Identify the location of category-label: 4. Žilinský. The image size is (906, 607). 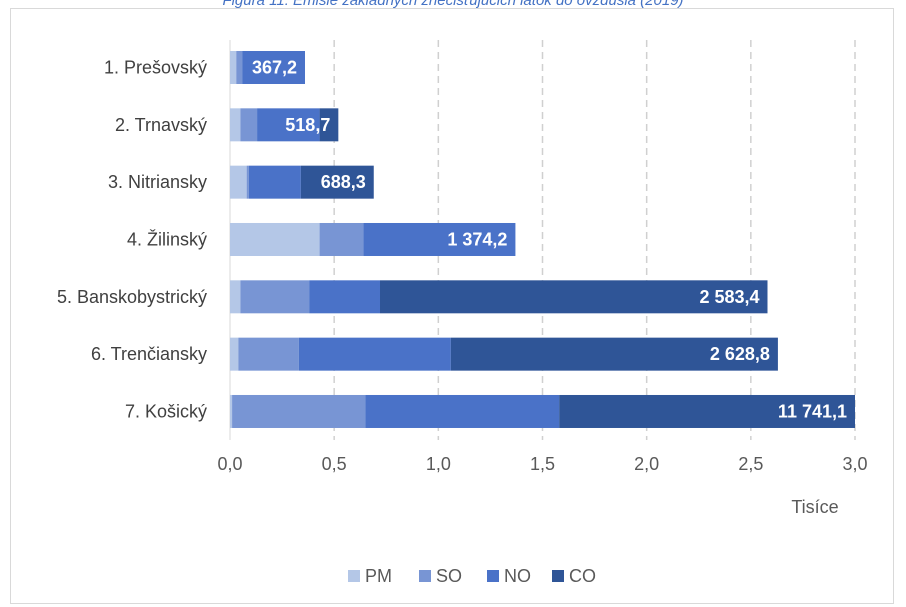
(167, 239).